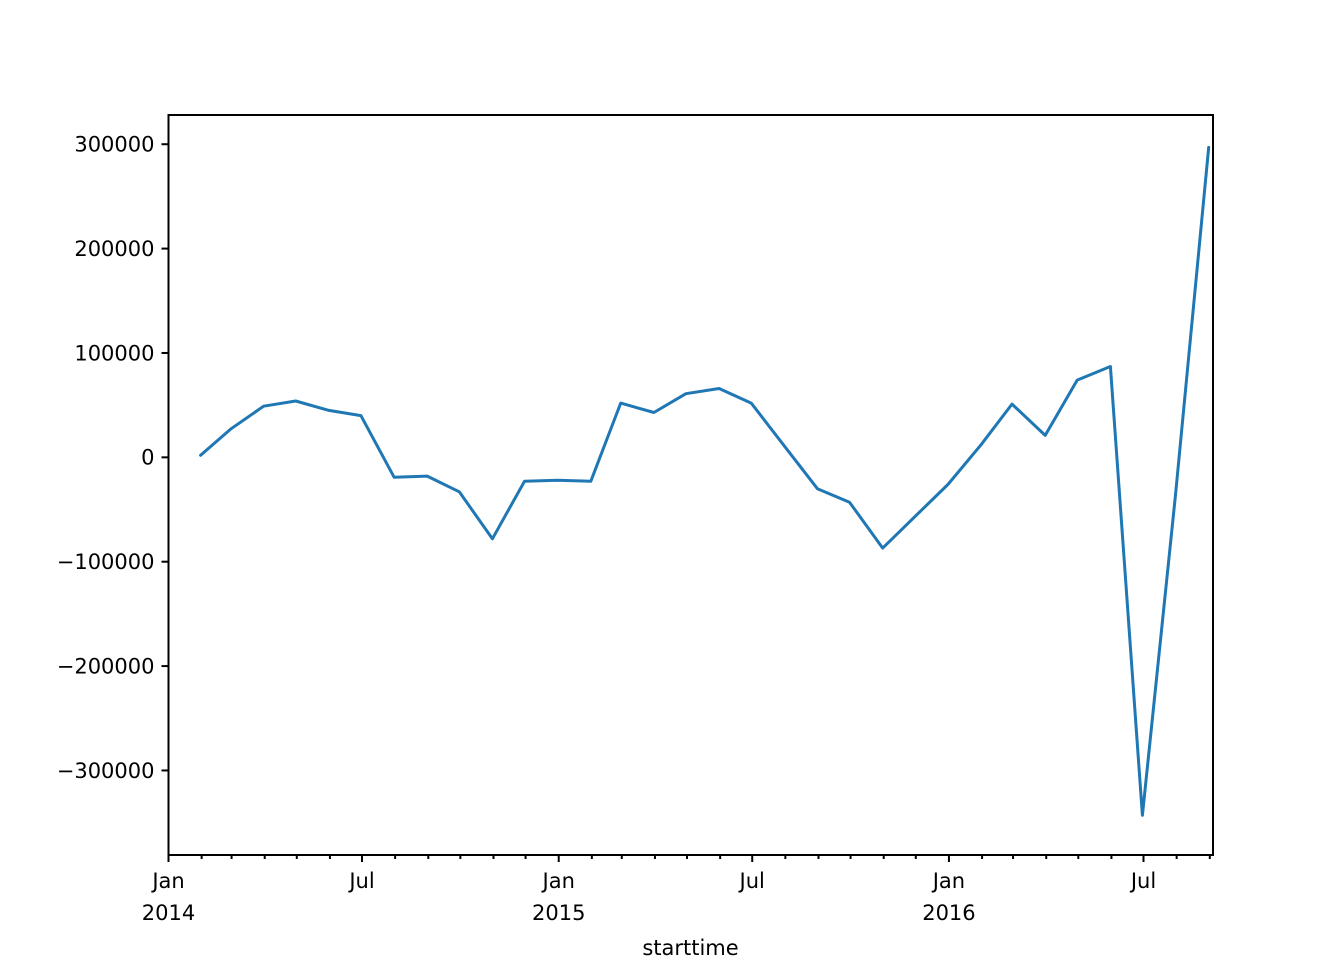 This screenshot has width=1344, height=960. What do you see at coordinates (649, 890) in the screenshot?
I see `x-axis: Jan 2014 Jul Jan 2015 Jul Jan 2016 Jul` at bounding box center [649, 890].